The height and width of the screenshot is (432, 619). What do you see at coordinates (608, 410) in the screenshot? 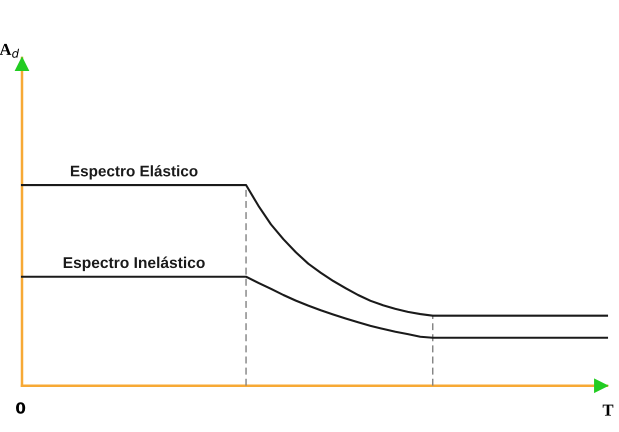
I see `x-axis-title: T` at bounding box center [608, 410].